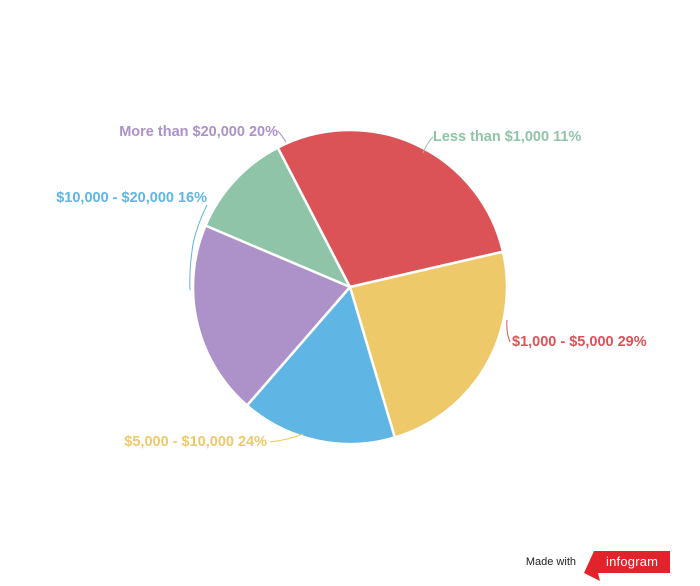 This screenshot has height=586, width=700. Describe the element at coordinates (632, 561) in the screenshot. I see `infogram-logo-text: infogram` at that location.